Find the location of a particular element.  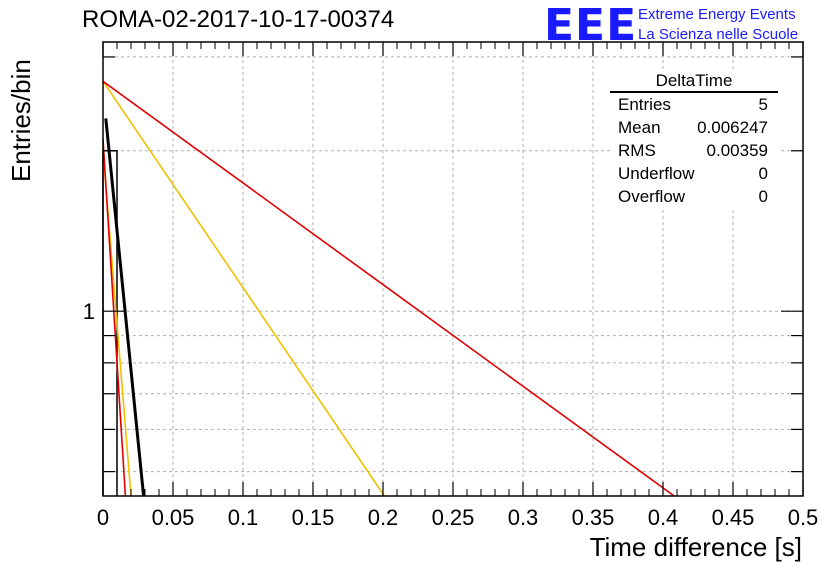

logo-text-line2: La Scienza nelle Scuole is located at coordinates (718, 34).